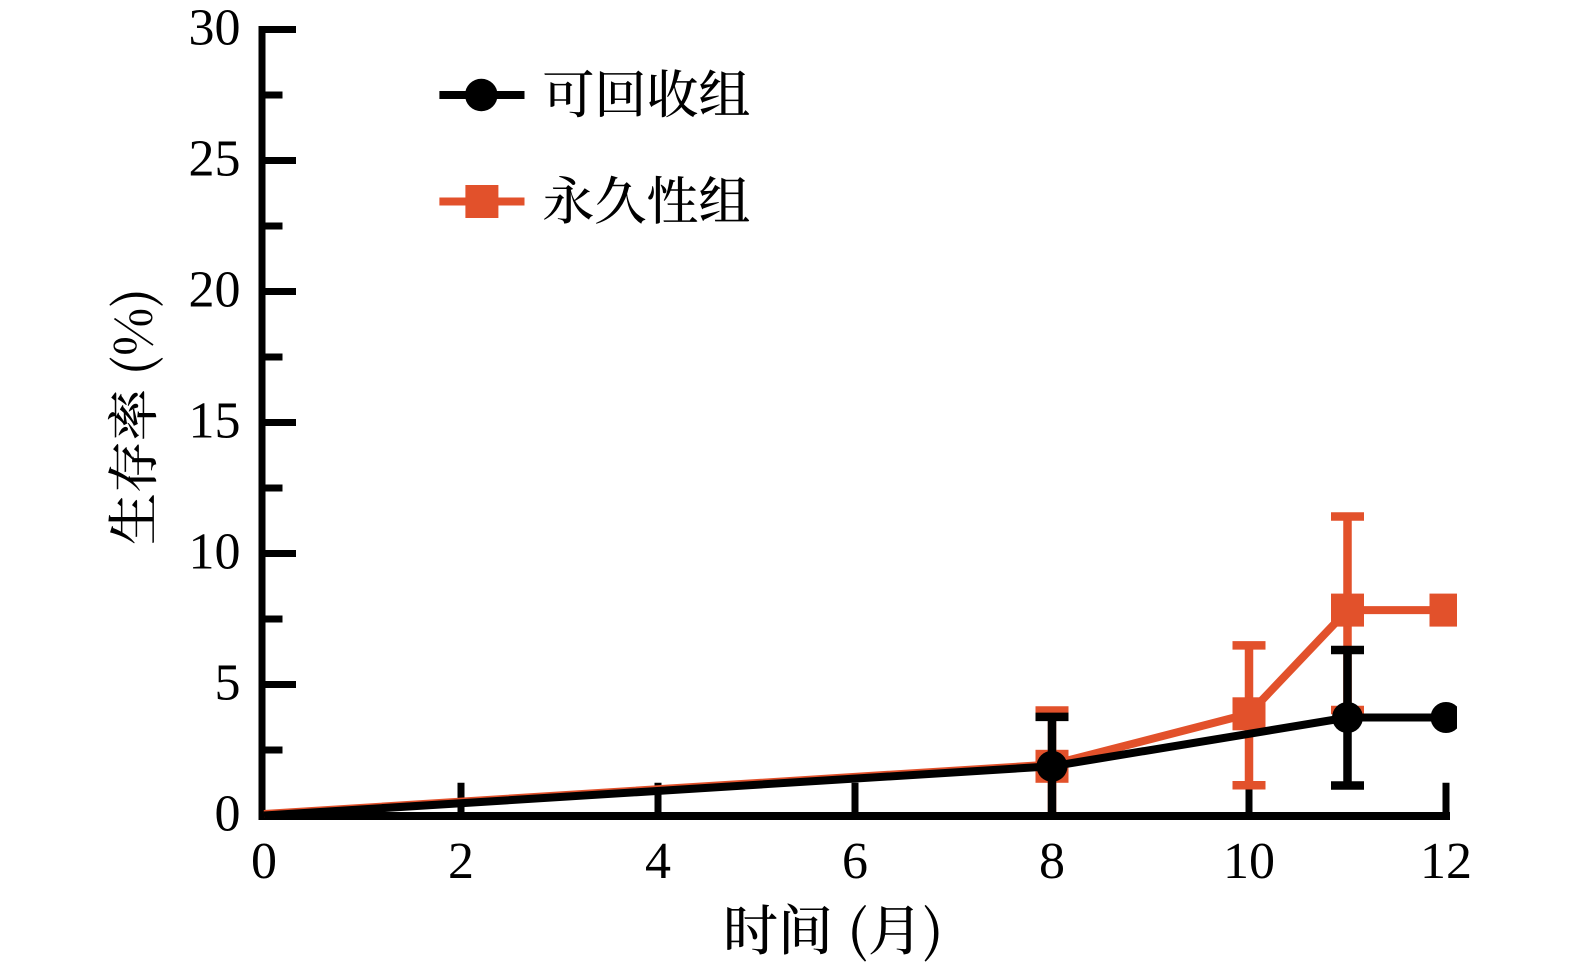 The image size is (1575, 970). I want to click on svg-text: 30, so click(215, 28).